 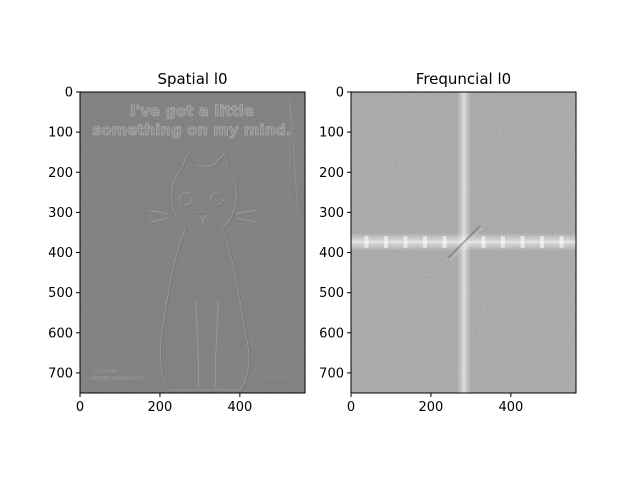 What do you see at coordinates (116, 379) in the screenshot?
I see `watermark-line-2: CHEEZBURGER? 2007` at bounding box center [116, 379].